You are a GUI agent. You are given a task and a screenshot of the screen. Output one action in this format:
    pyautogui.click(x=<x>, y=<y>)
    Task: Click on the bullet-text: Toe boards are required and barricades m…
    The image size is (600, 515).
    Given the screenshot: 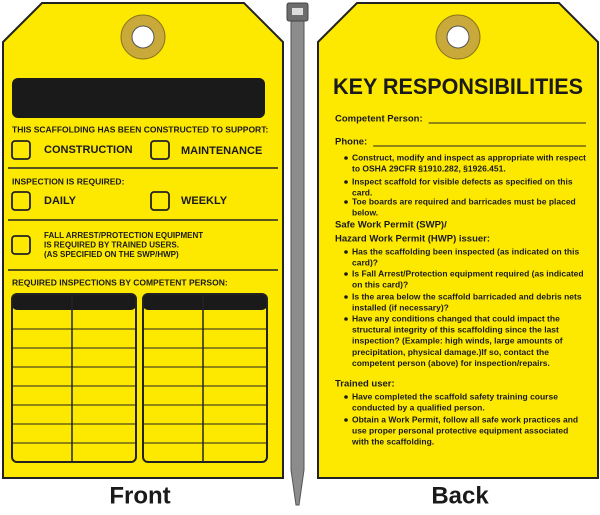 What is the action you would take?
    pyautogui.click(x=464, y=201)
    